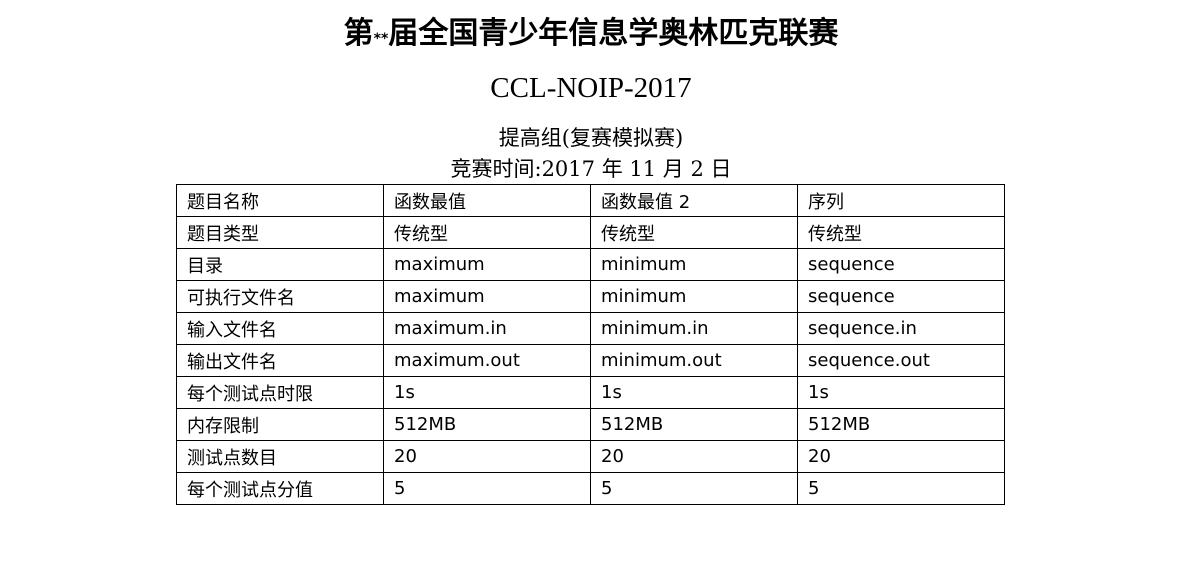 The width and height of the screenshot is (1182, 588). I want to click on row-header-cell: 输入文件名, so click(280, 328).